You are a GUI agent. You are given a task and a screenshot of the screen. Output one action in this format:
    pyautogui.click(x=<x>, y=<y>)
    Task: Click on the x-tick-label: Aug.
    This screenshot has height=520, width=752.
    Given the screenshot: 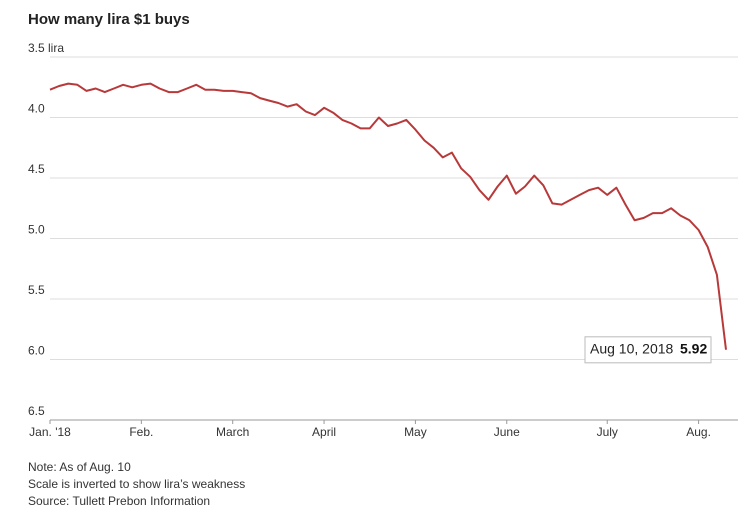 What is the action you would take?
    pyautogui.click(x=698, y=432)
    